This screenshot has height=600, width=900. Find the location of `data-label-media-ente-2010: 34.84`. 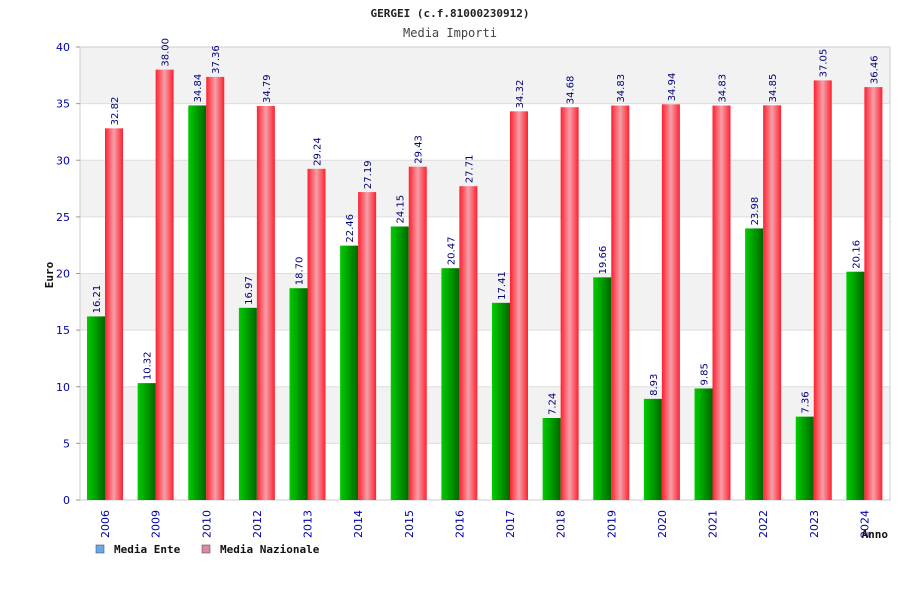

data-label-media-ente-2010: 34.84 is located at coordinates (198, 88).